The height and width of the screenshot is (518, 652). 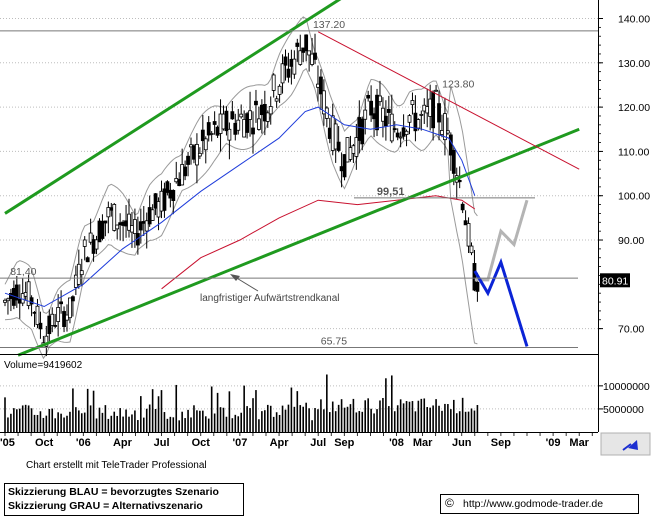 I want to click on x-tick-label: Mar, so click(x=579, y=443).